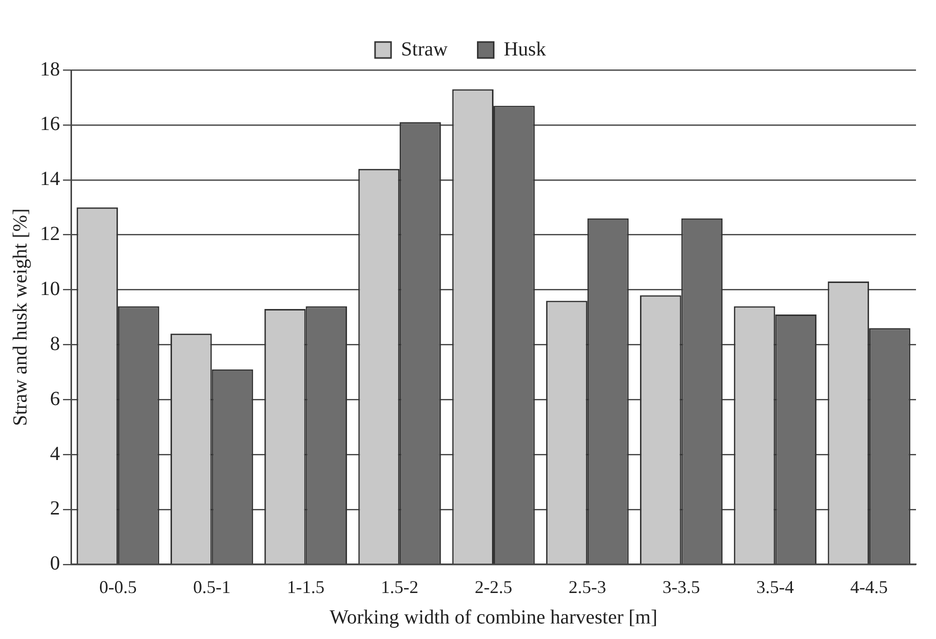 This screenshot has height=639, width=936. Describe the element at coordinates (424, 49) in the screenshot. I see `legend-label: Straw` at that location.